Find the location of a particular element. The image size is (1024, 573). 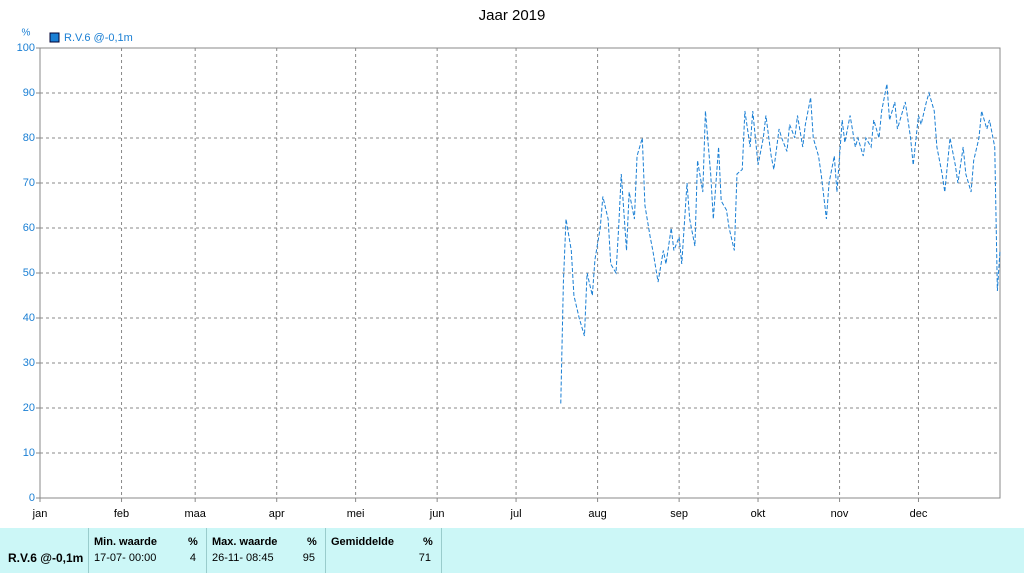

x-tick-label: dec is located at coordinates (919, 514).